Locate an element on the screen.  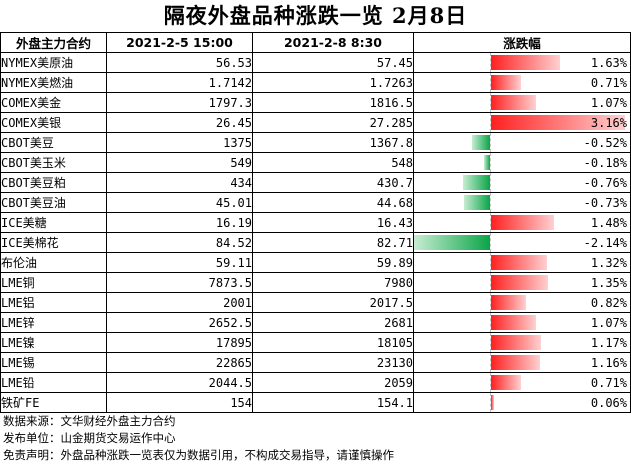
change-cell: -0.52% is located at coordinates (522, 142).